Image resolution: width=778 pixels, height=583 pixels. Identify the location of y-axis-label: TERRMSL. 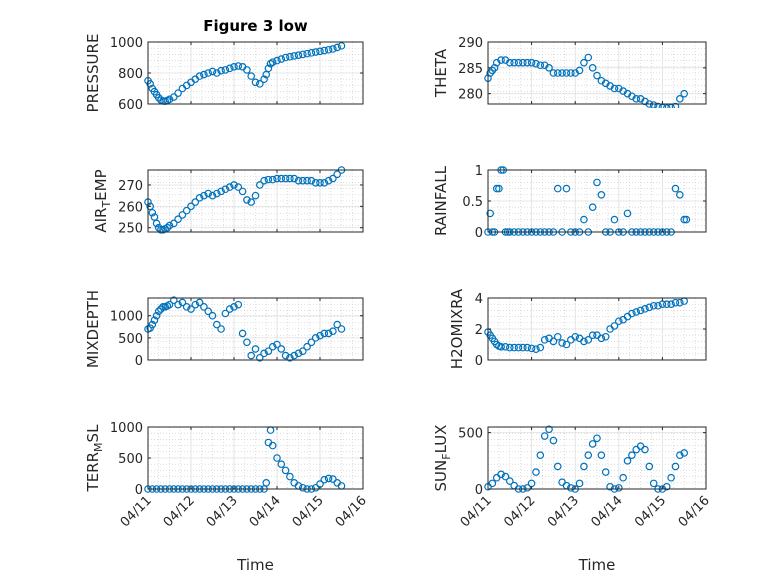
(94, 458).